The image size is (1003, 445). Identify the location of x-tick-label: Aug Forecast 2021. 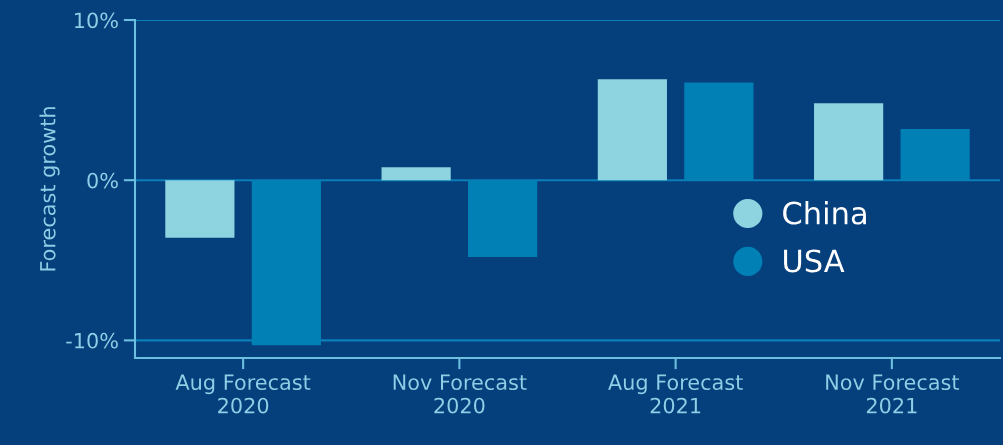
(675, 394).